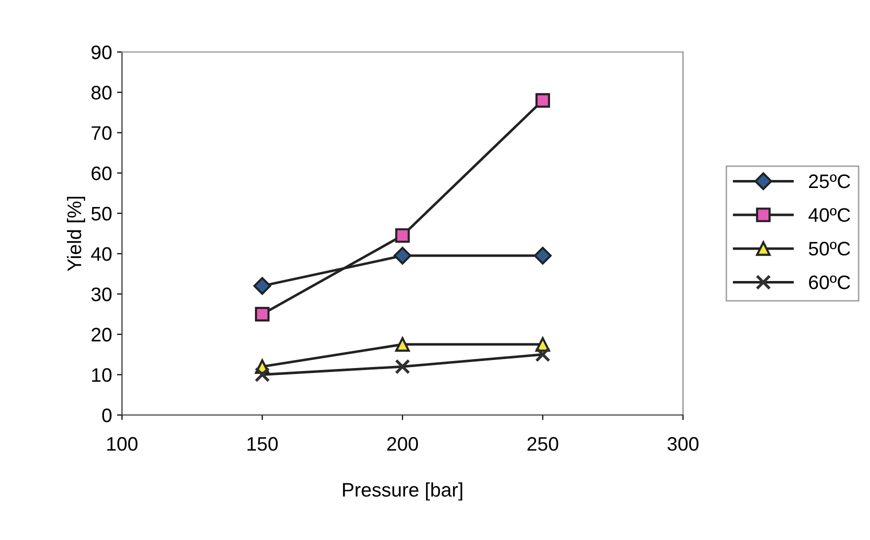 This screenshot has height=540, width=870. Describe the element at coordinates (122, 444) in the screenshot. I see `x-tick-label: 100` at that location.